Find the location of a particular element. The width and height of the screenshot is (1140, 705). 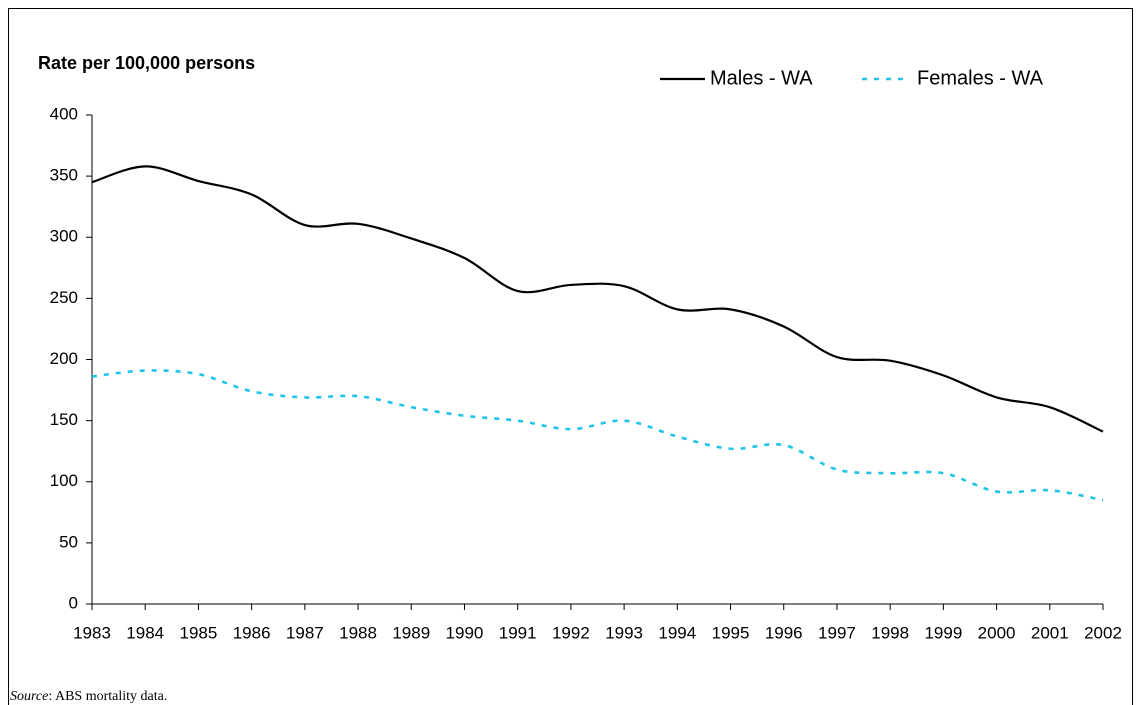

x-tick-label: 1993 is located at coordinates (624, 632).